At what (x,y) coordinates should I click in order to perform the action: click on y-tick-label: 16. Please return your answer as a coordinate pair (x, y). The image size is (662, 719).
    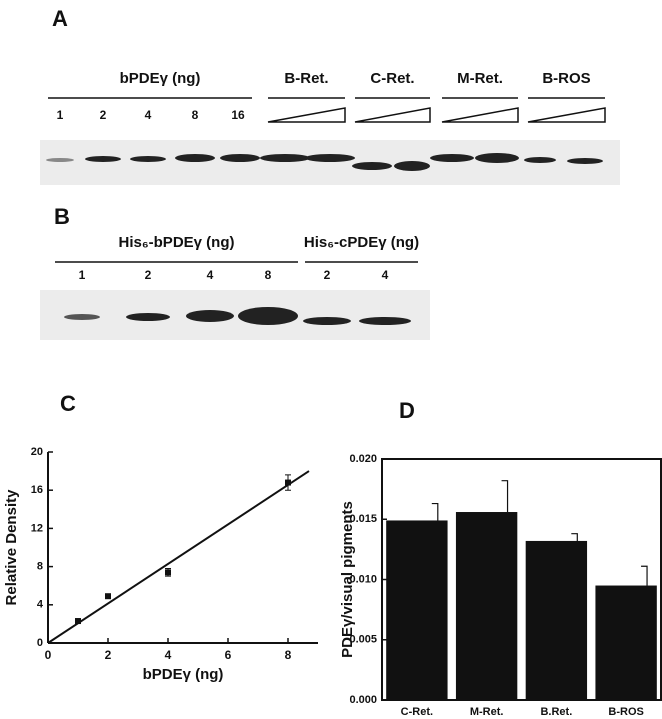
    Looking at the image, I should click on (37, 490).